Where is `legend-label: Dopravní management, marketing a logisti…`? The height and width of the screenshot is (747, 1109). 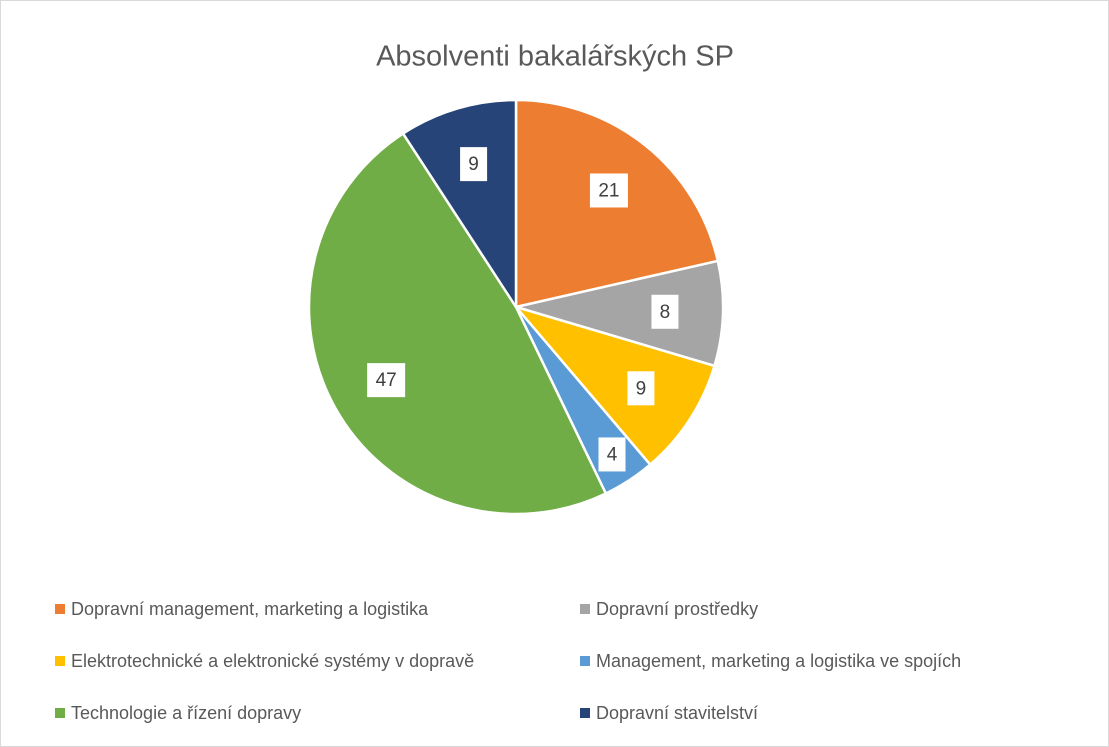 legend-label: Dopravní management, marketing a logisti… is located at coordinates (250, 609).